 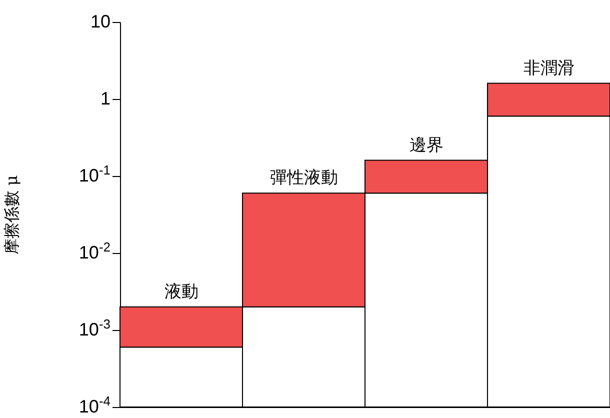 I want to click on y-tick-label: 10, so click(x=100, y=22).